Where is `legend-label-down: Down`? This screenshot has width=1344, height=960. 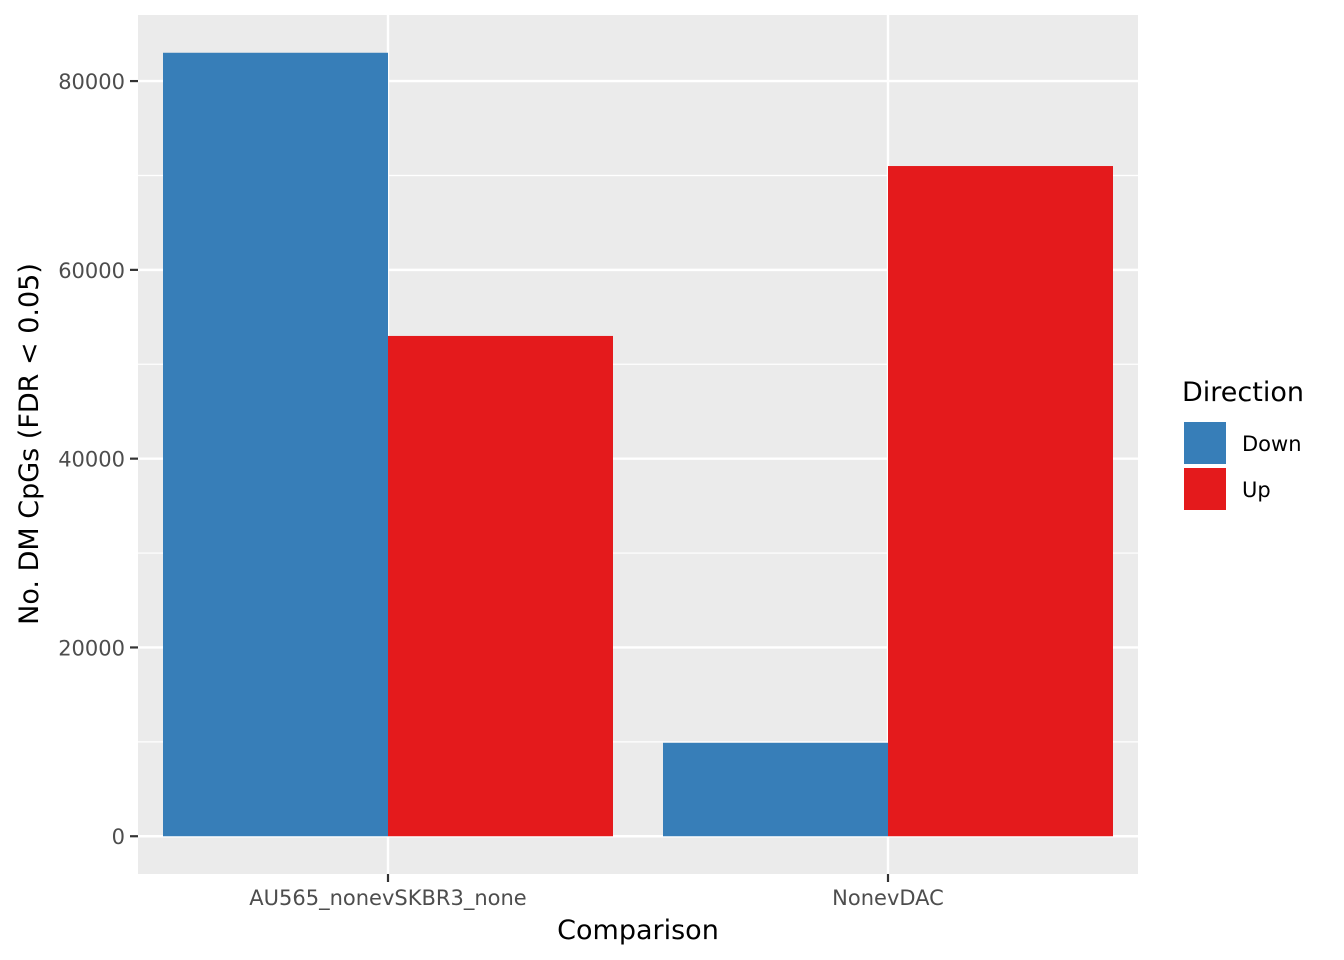
legend-label-down: Down is located at coordinates (1272, 444).